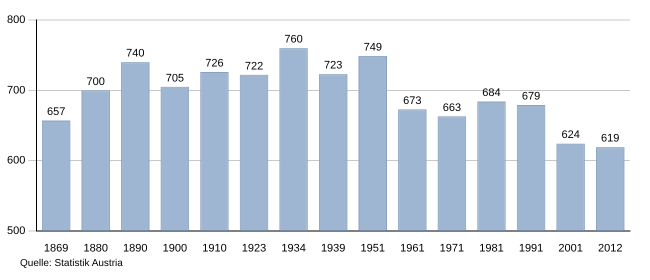 The image size is (650, 280). I want to click on data-label: 705, so click(175, 78).